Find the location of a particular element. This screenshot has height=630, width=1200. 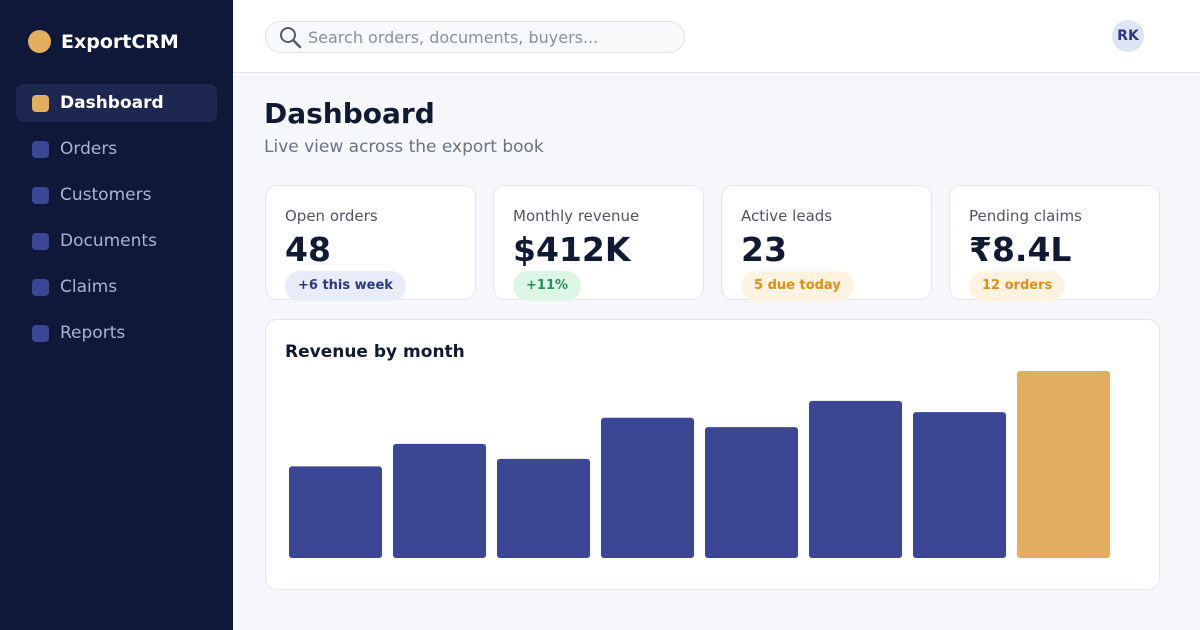

nav-item: Claims is located at coordinates (116, 287).